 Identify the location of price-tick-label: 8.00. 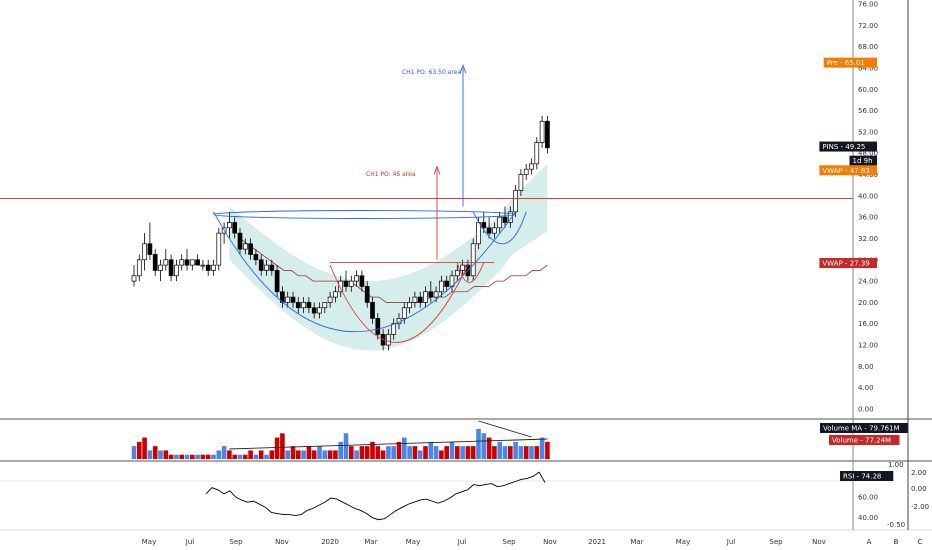
(866, 367).